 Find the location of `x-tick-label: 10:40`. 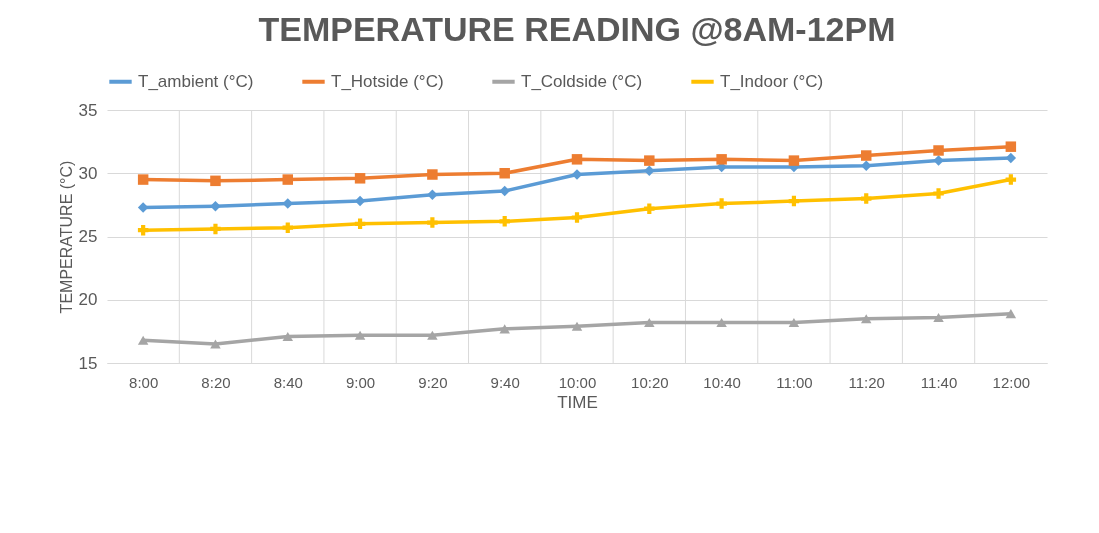

x-tick-label: 10:40 is located at coordinates (722, 382).